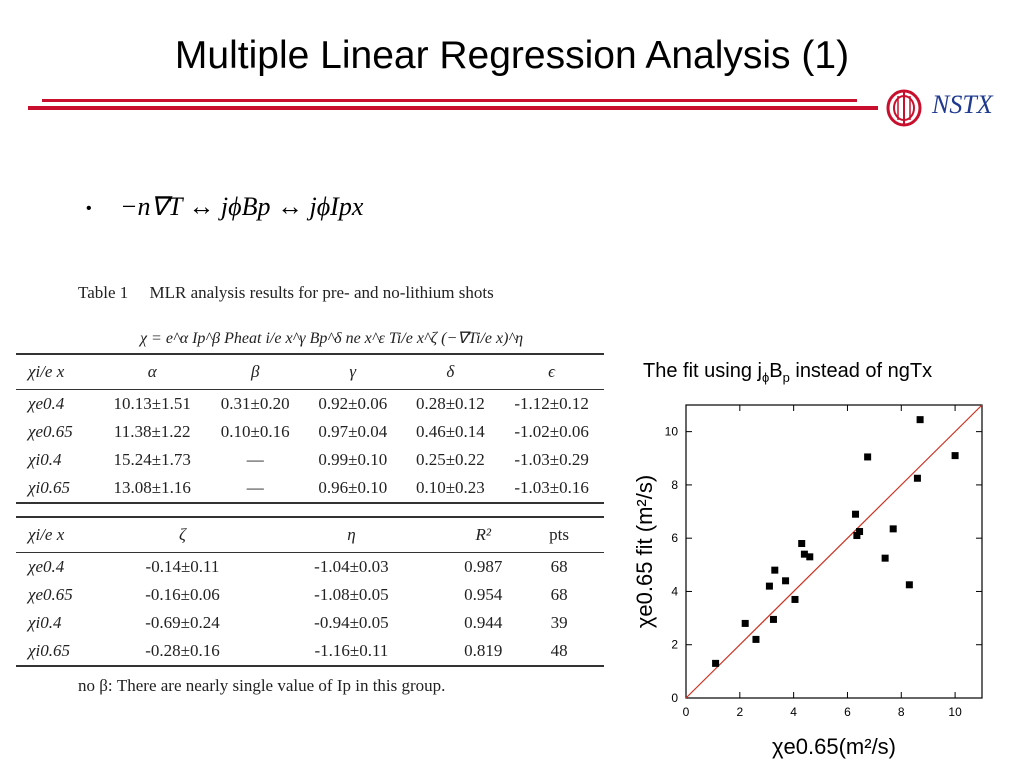  What do you see at coordinates (152, 403) in the screenshot?
I see `table-cell: 10.13±1.51` at bounding box center [152, 403].